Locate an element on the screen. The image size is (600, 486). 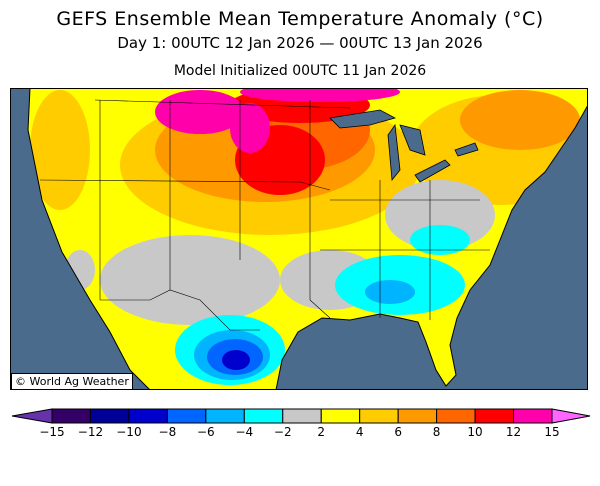
legend-tick-label: 10 is located at coordinates (474, 432).